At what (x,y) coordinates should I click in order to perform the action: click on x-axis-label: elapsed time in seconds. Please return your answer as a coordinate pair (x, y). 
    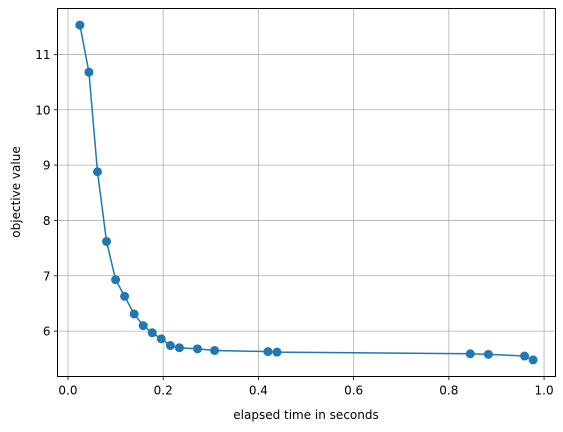
    Looking at the image, I should click on (305, 415).